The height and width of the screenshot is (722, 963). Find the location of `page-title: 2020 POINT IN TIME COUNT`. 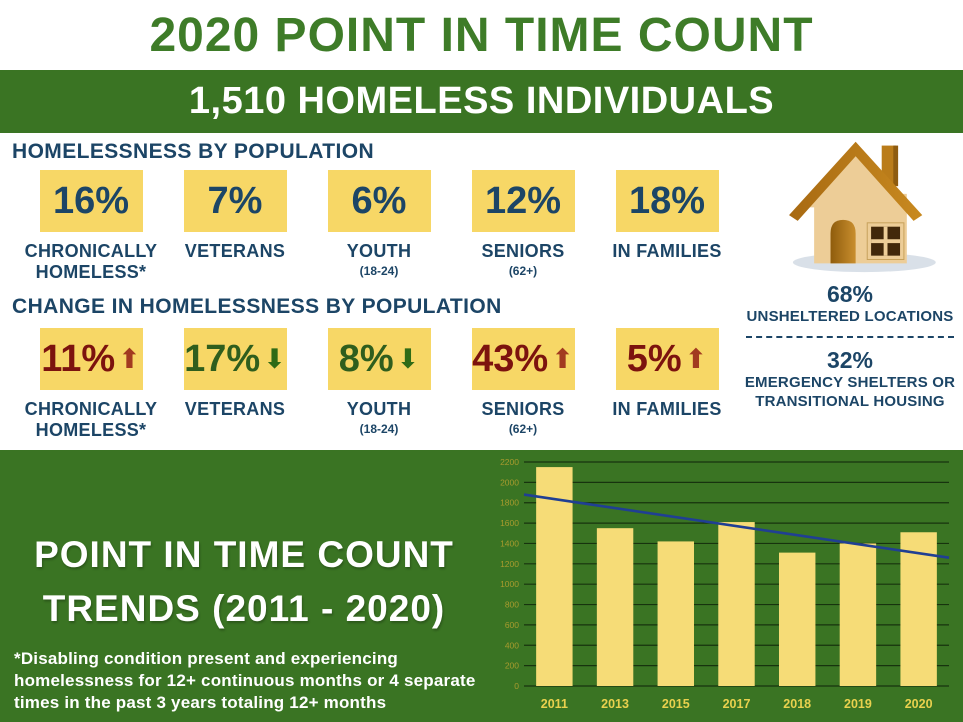

page-title: 2020 POINT IN TIME COUNT is located at coordinates (481, 35).